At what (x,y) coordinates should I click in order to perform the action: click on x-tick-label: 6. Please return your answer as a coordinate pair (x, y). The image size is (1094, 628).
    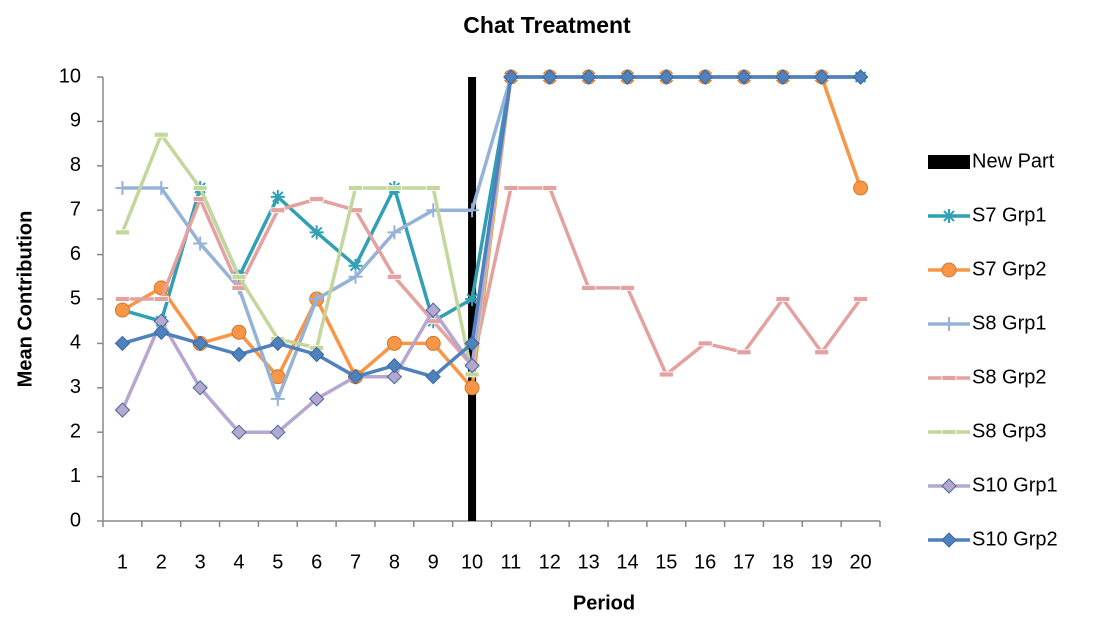
    Looking at the image, I should click on (316, 562).